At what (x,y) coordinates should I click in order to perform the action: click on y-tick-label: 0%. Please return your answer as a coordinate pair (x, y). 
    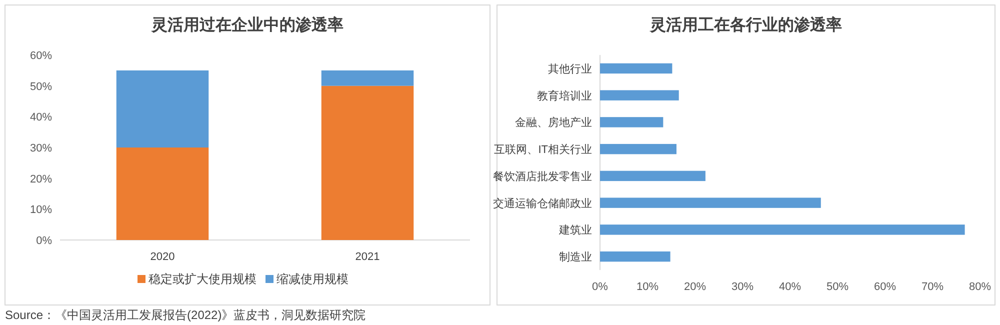
    Looking at the image, I should click on (44, 241).